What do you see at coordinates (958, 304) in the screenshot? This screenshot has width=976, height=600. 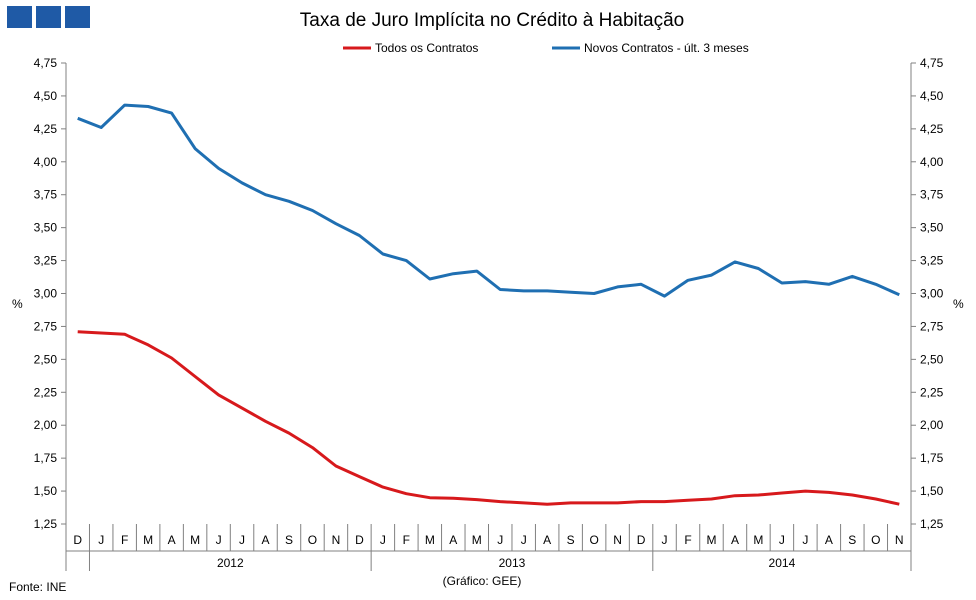 I see `y-axis-label-right: %` at bounding box center [958, 304].